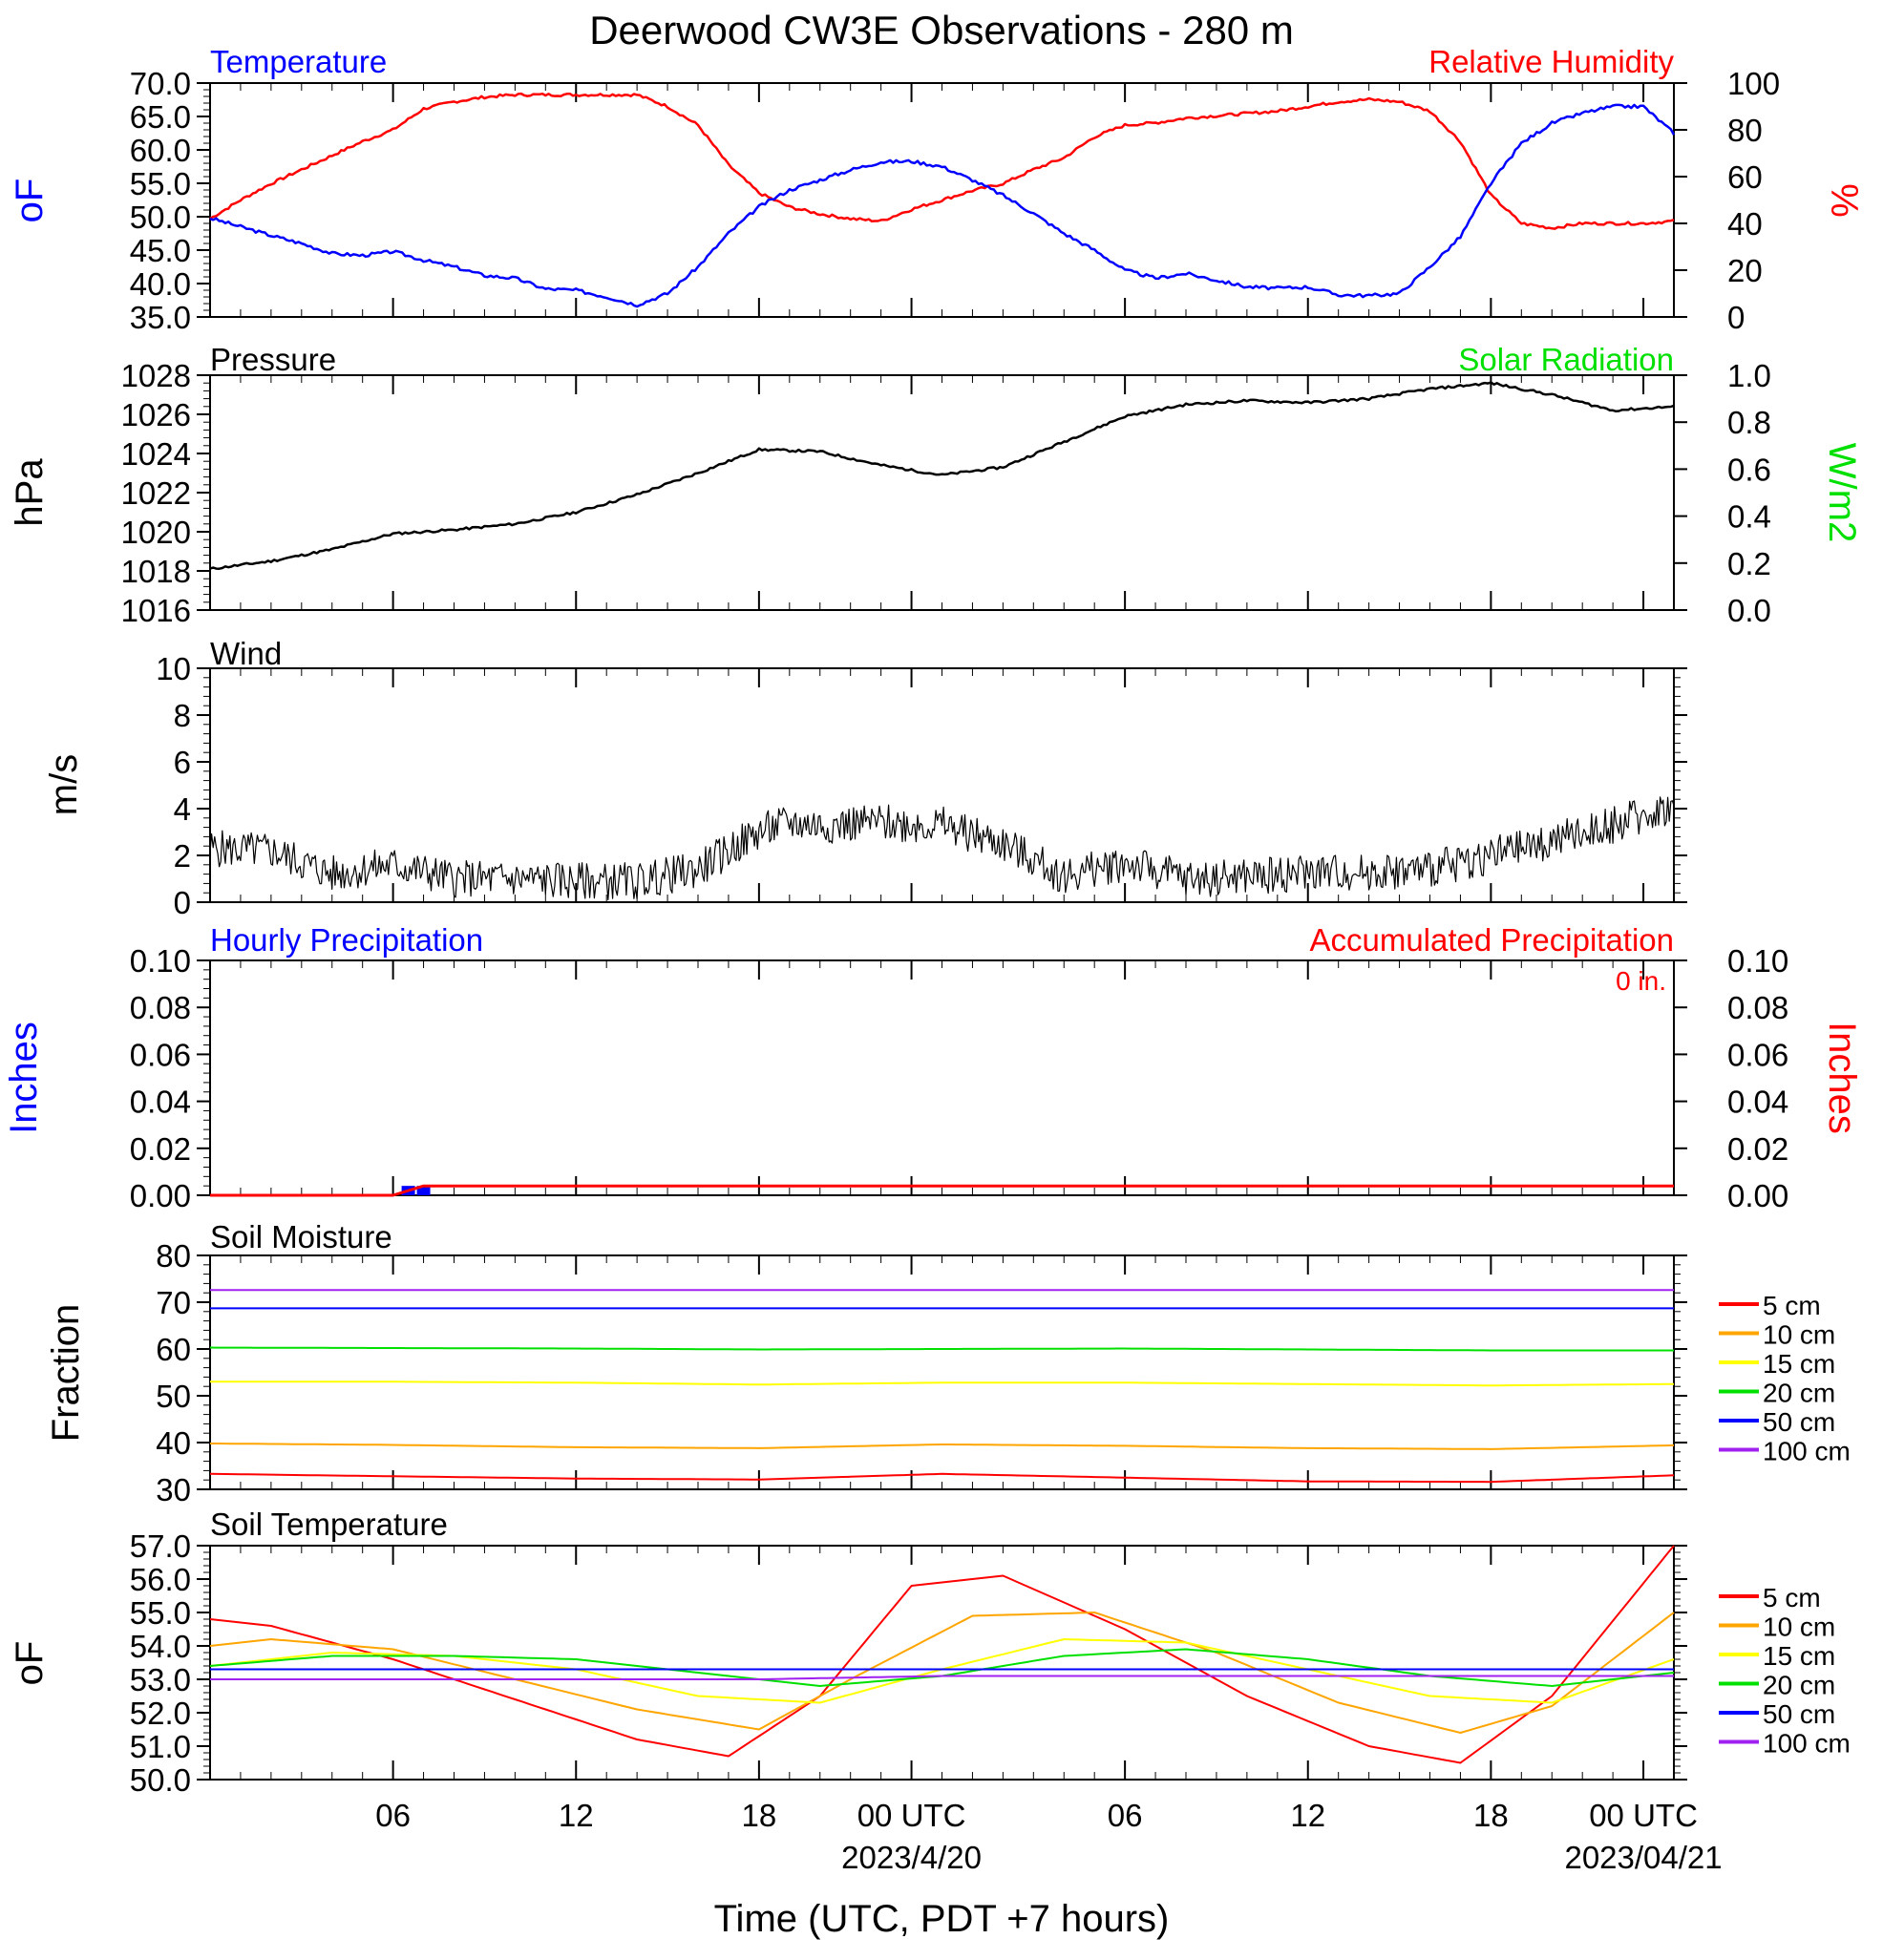 The height and width of the screenshot is (1960, 1883). I want to click on pressure-frame, so click(942, 492).